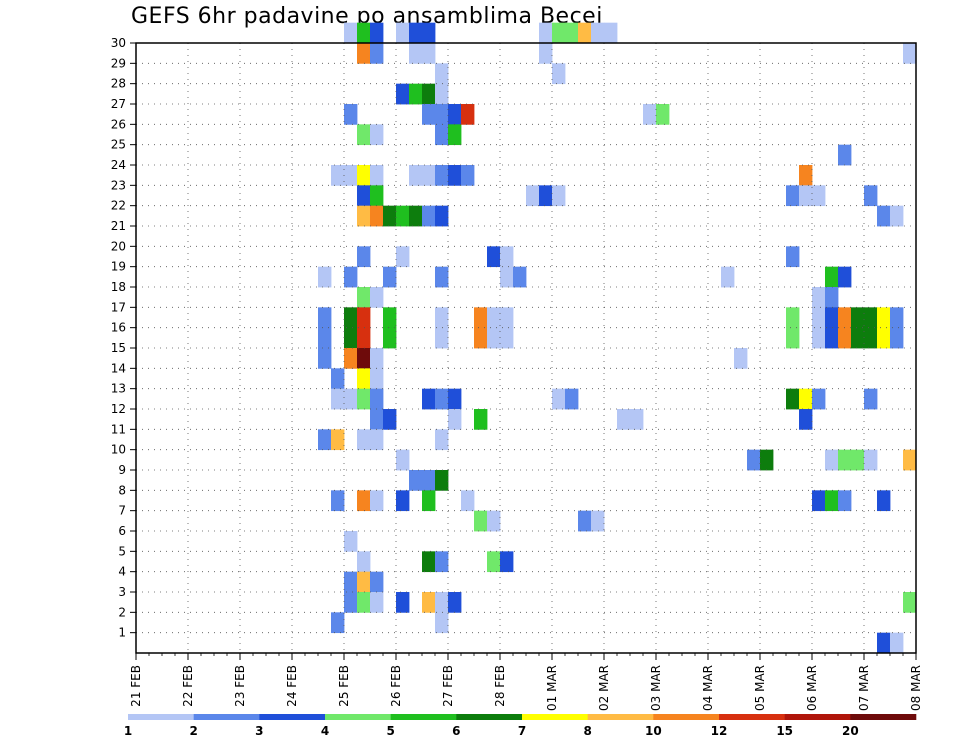  Describe the element at coordinates (522, 731) in the screenshot. I see `colorbar-label: 7` at that location.